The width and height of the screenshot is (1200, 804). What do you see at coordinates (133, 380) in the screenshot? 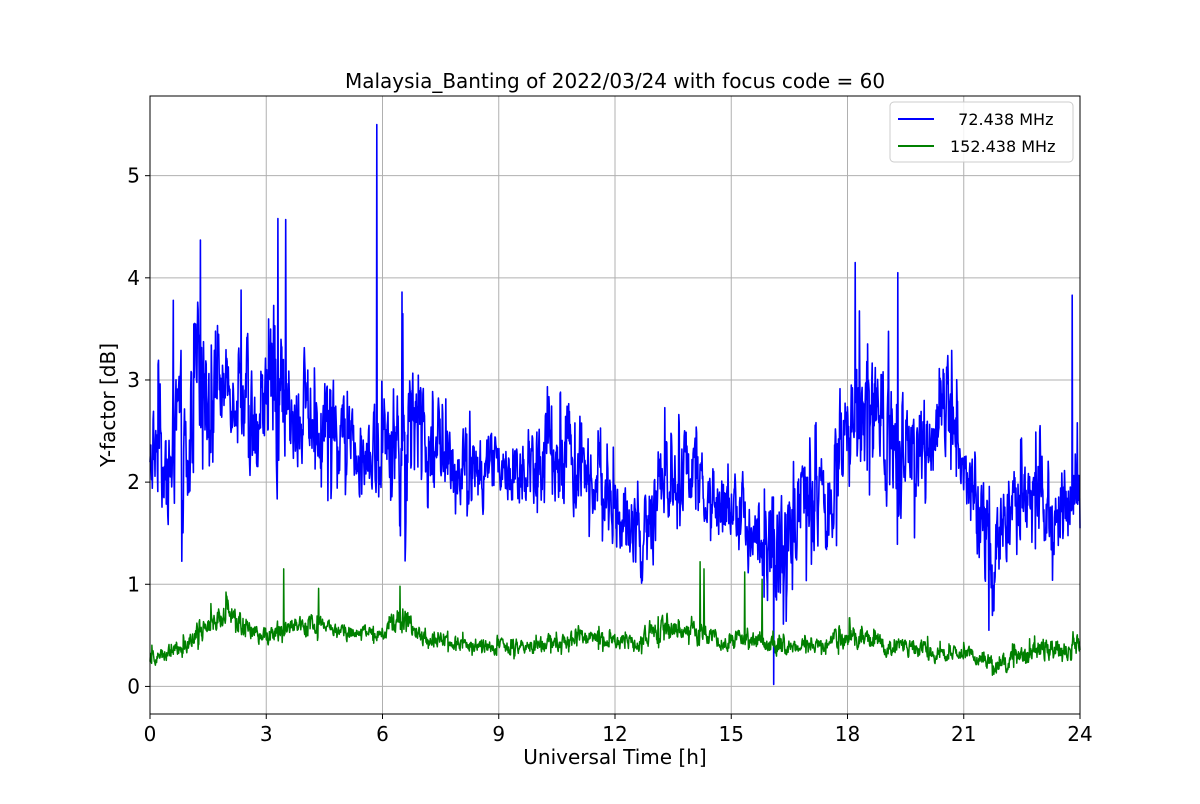
I see `y-tick-label: 3` at bounding box center [133, 380].